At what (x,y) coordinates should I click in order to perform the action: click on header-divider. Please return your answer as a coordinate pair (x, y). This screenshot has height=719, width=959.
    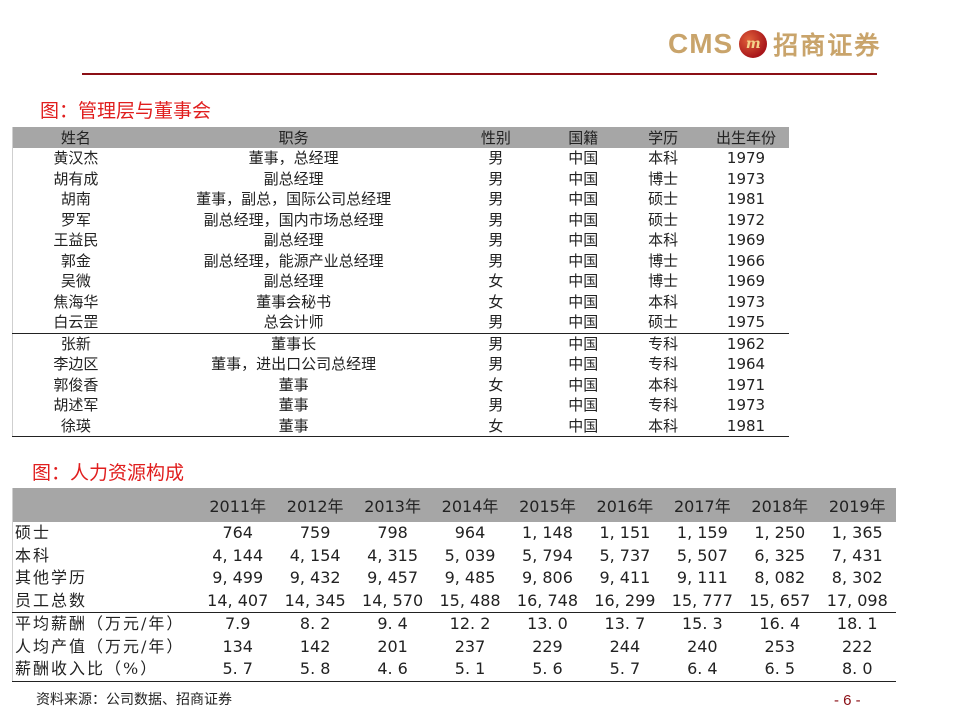
    Looking at the image, I should click on (479, 74).